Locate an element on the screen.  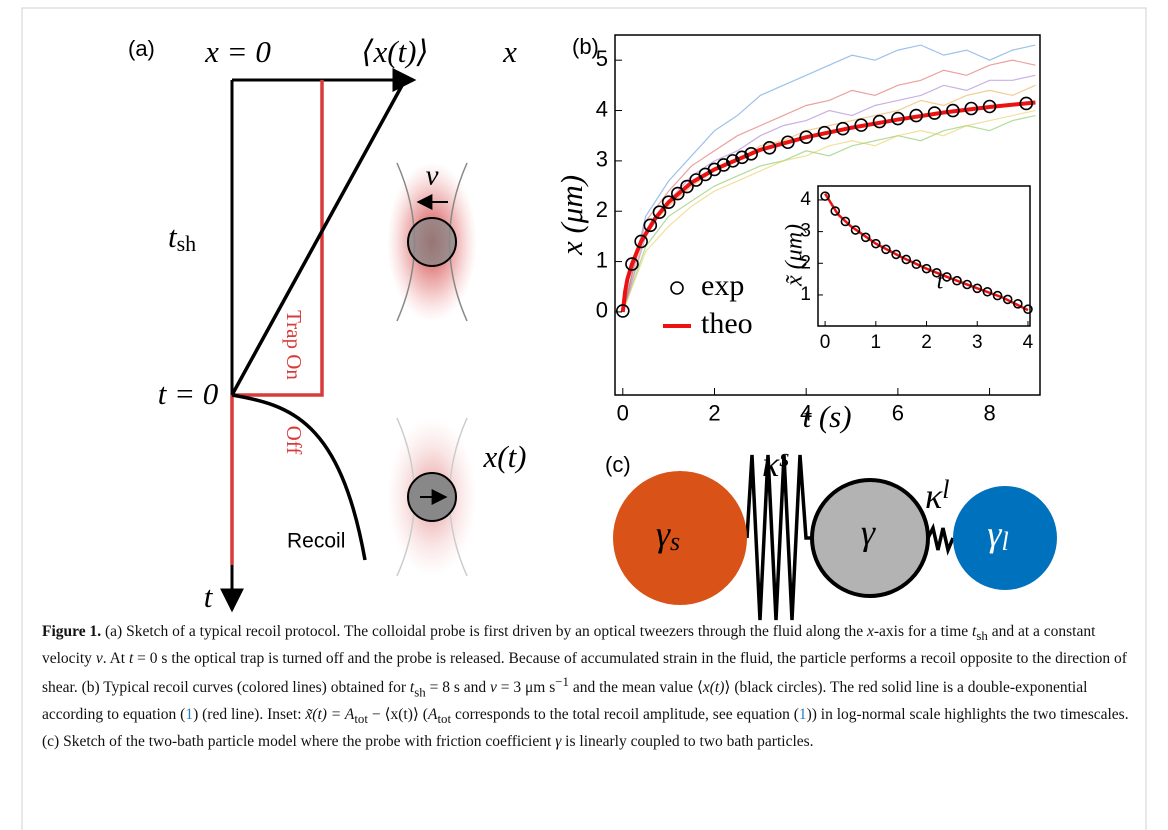
mean-label: ⟨x(t)⟩ is located at coordinates (394, 51).